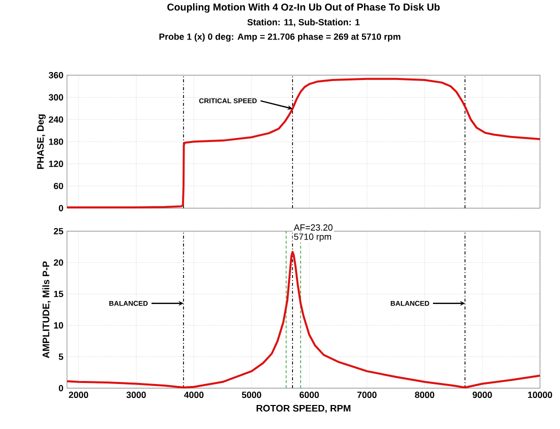 This screenshot has height=429, width=560. Describe the element at coordinates (56, 141) in the screenshot. I see `y-tick-label: 180` at that location.